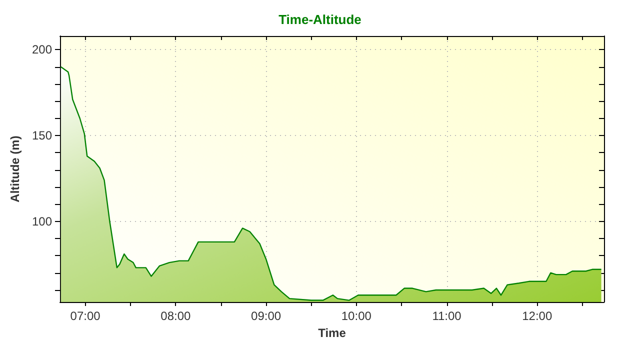  Describe the element at coordinates (85, 316) in the screenshot. I see `x-tick-label: 07:00` at that location.